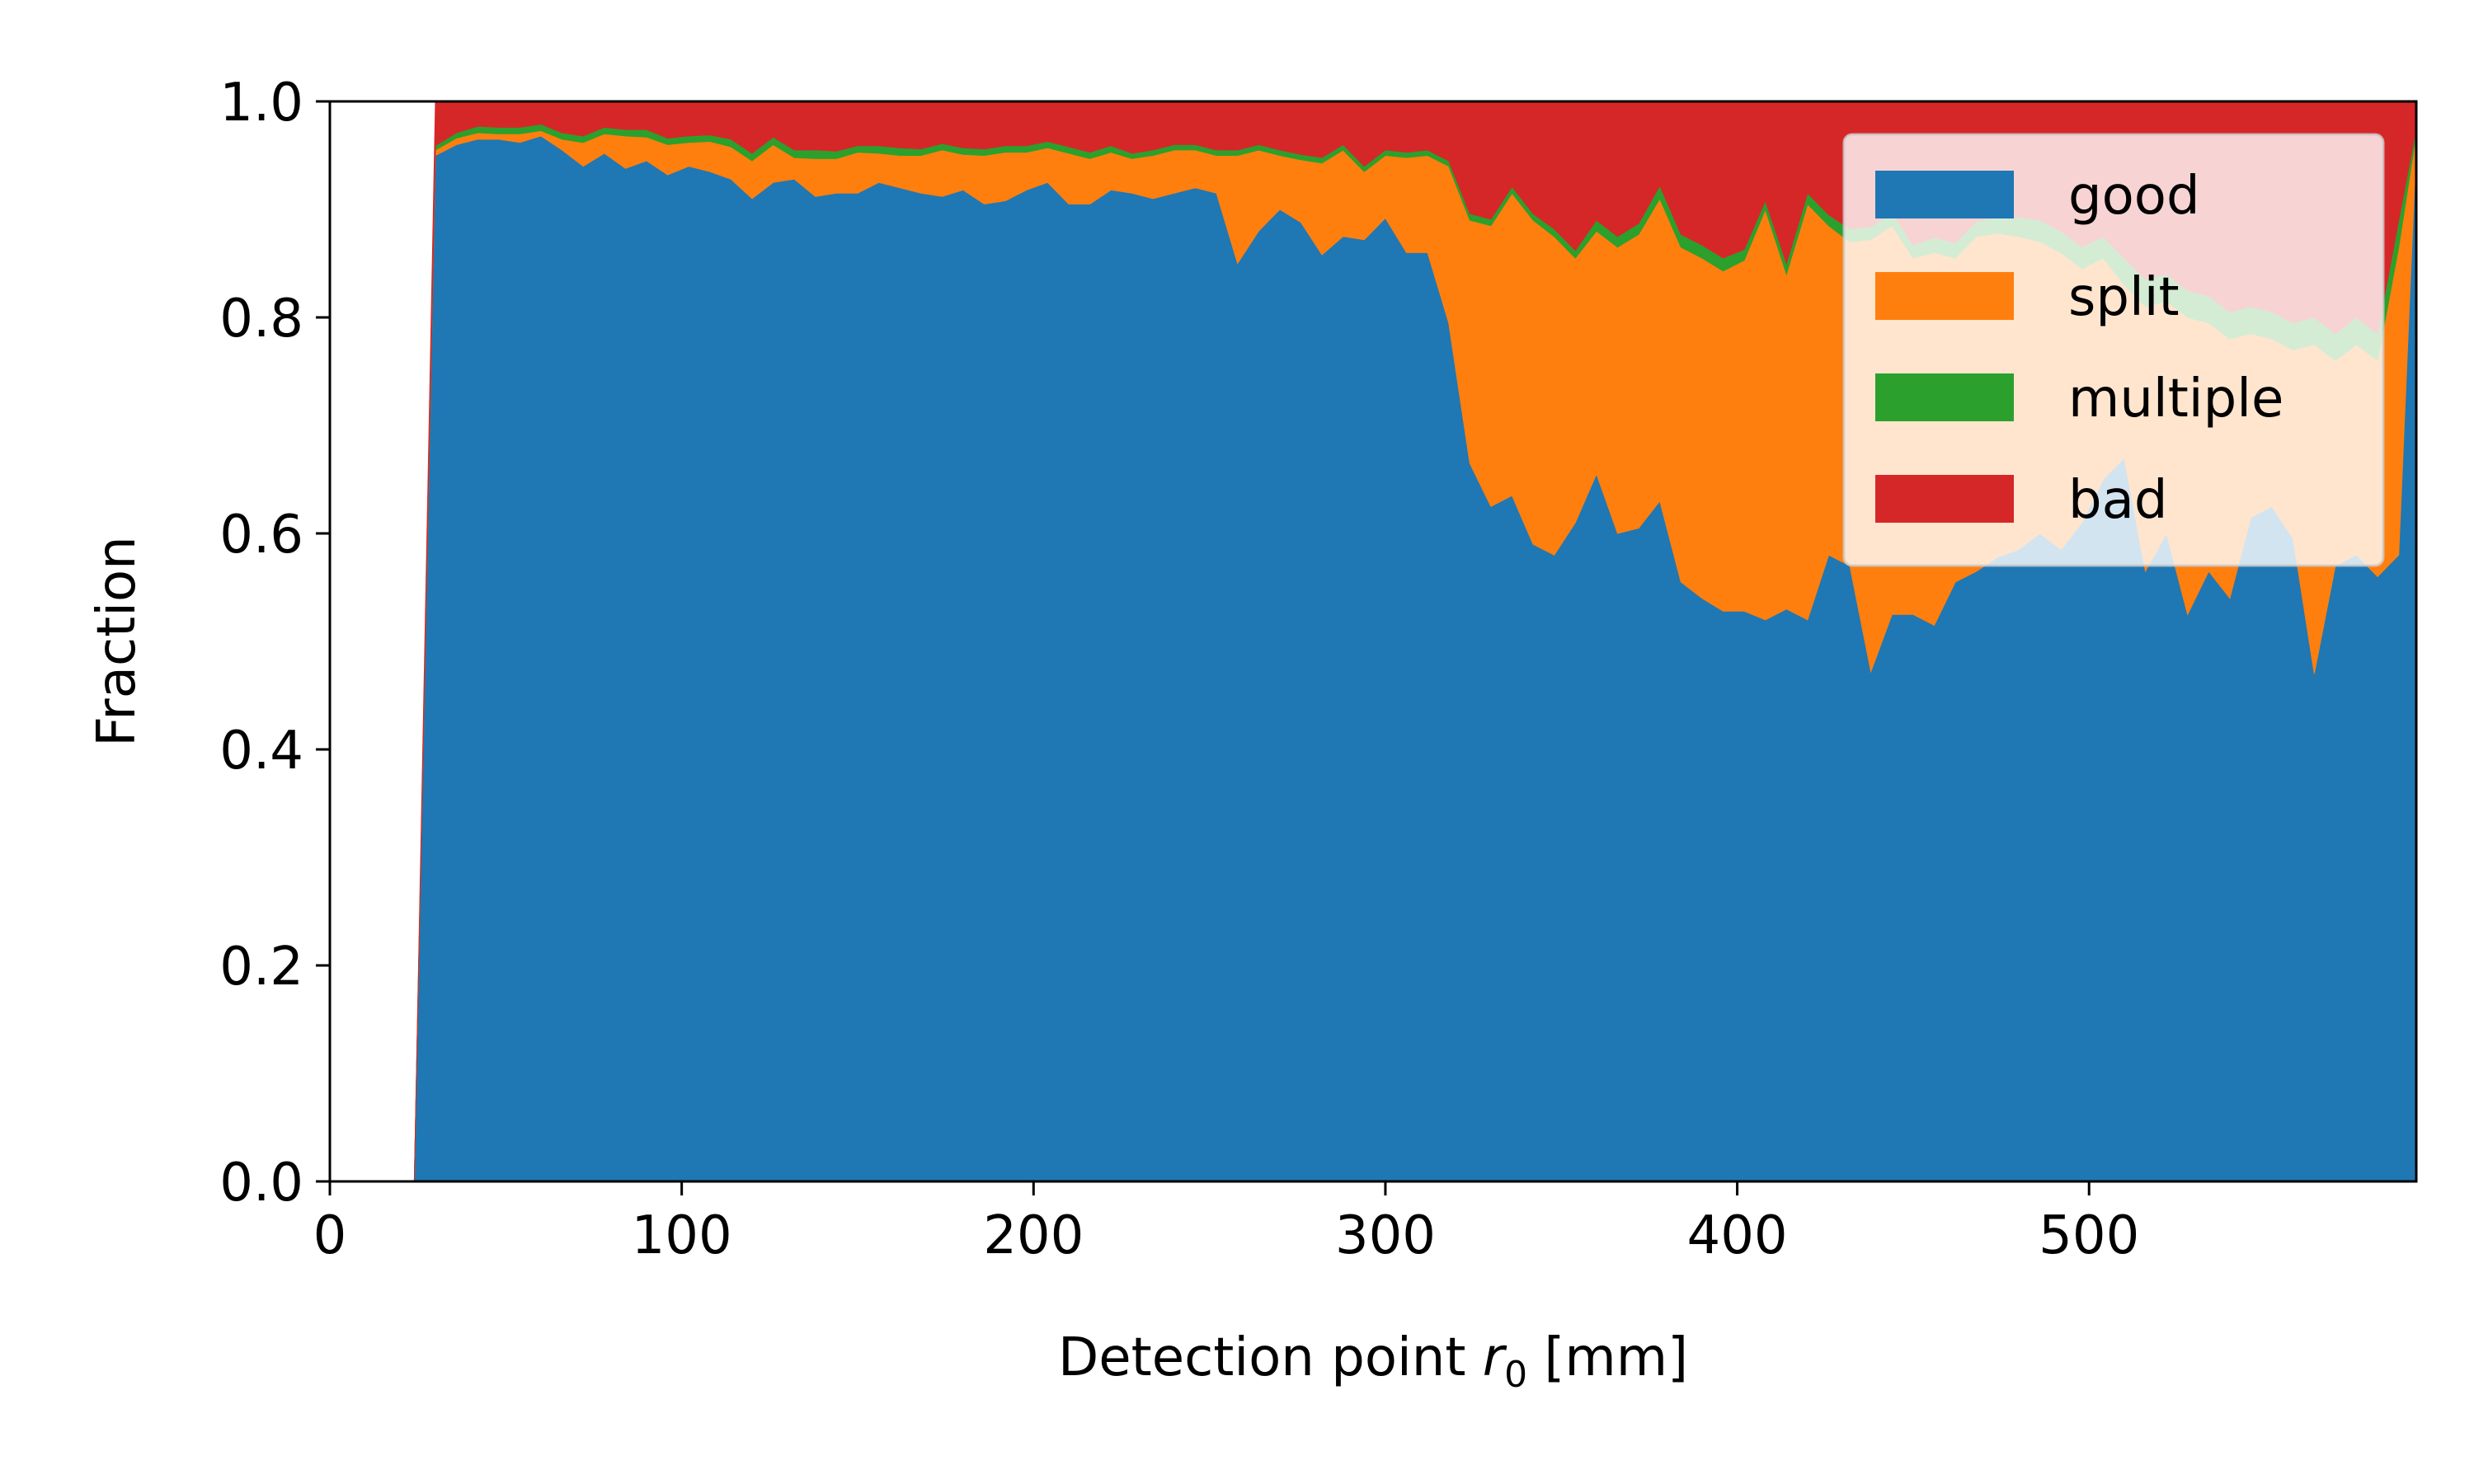 The width and height of the screenshot is (2474, 1484). I want to click on y-tick-label: 0.8, so click(261, 319).